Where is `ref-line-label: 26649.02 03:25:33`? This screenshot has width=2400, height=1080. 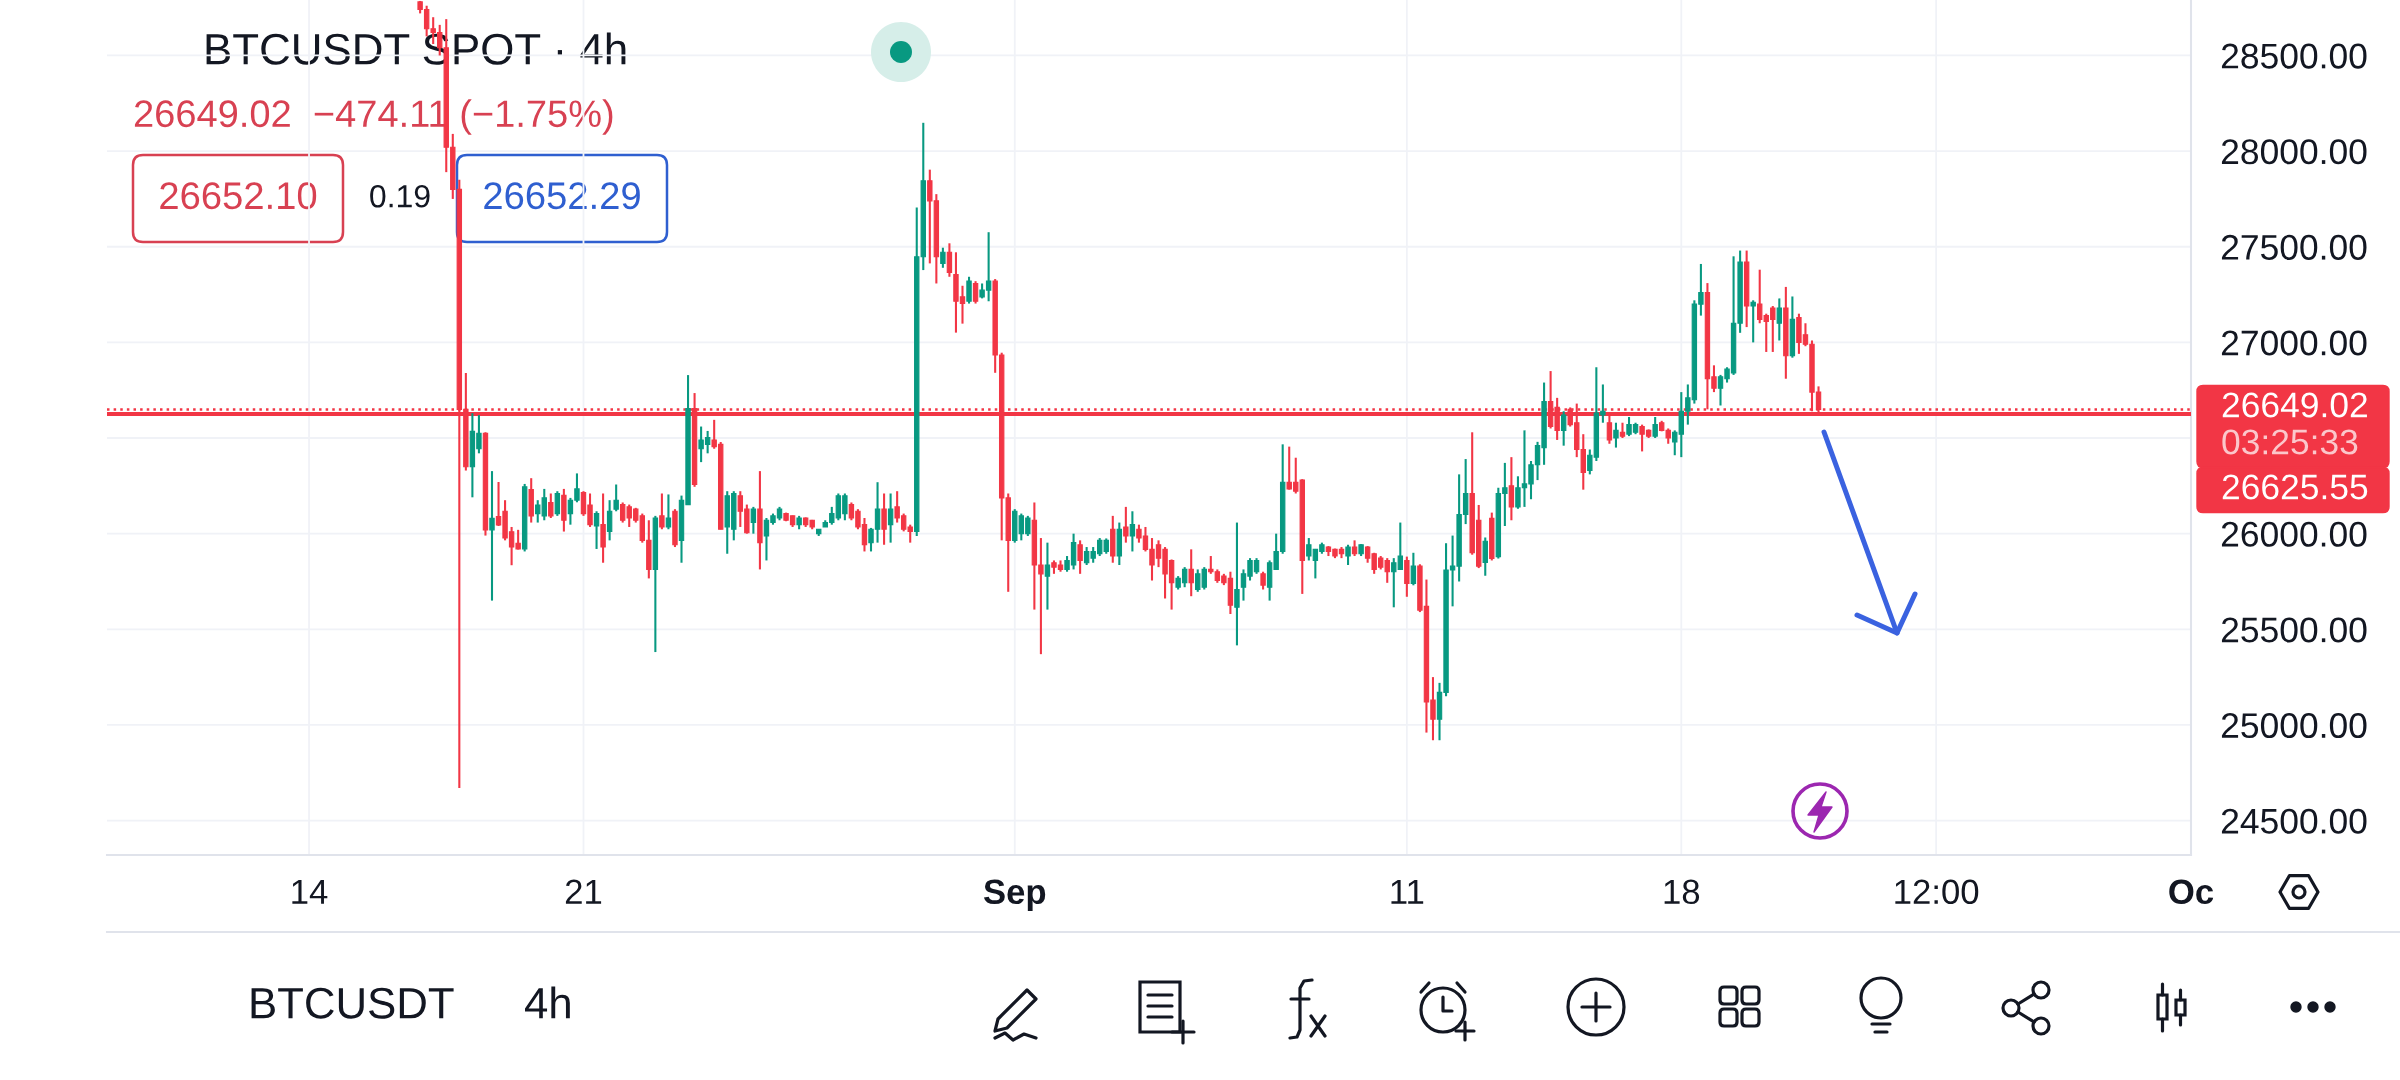
ref-line-label: 26649.02 03:25:33 is located at coordinates (2294, 423).